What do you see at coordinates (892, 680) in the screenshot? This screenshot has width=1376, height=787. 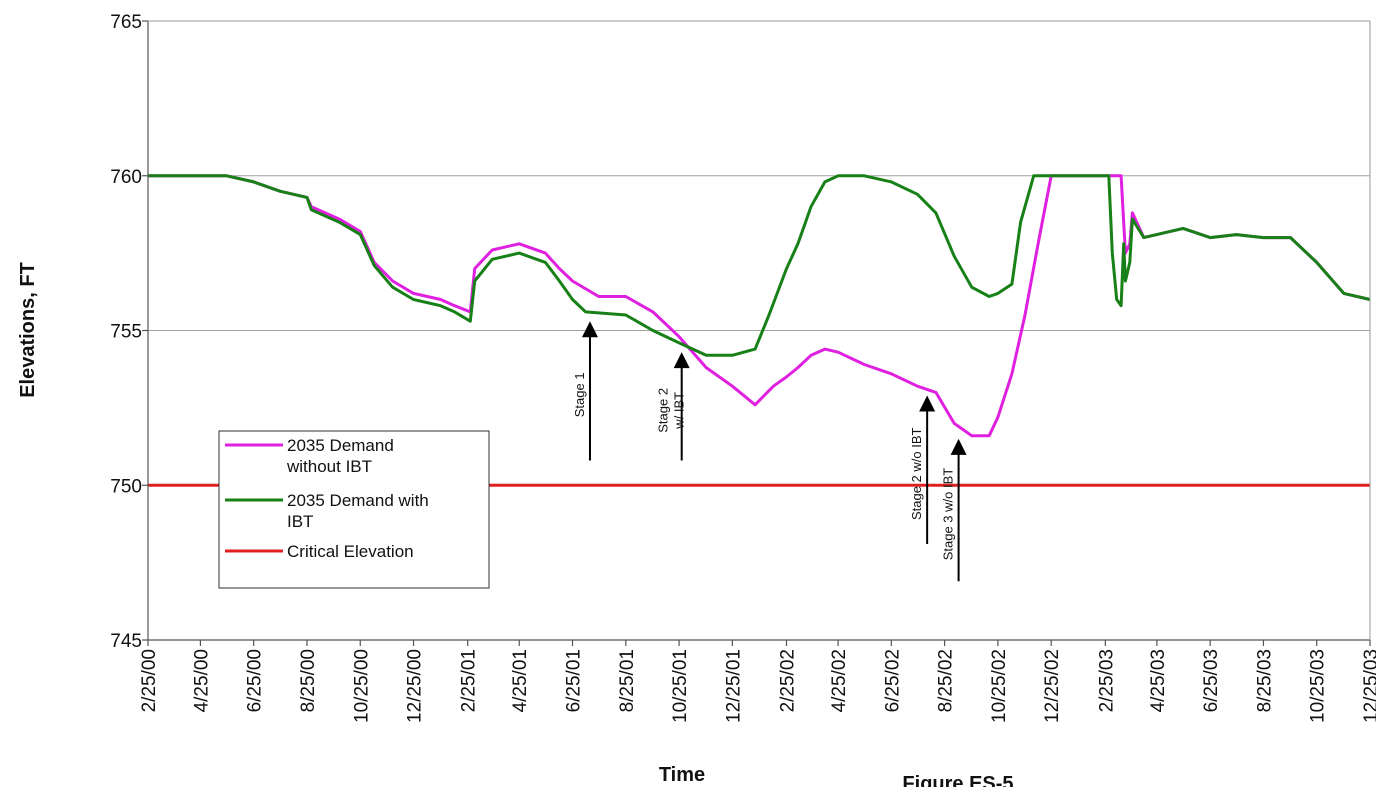 I see `x-tick-label: 6/25/02` at bounding box center [892, 680].